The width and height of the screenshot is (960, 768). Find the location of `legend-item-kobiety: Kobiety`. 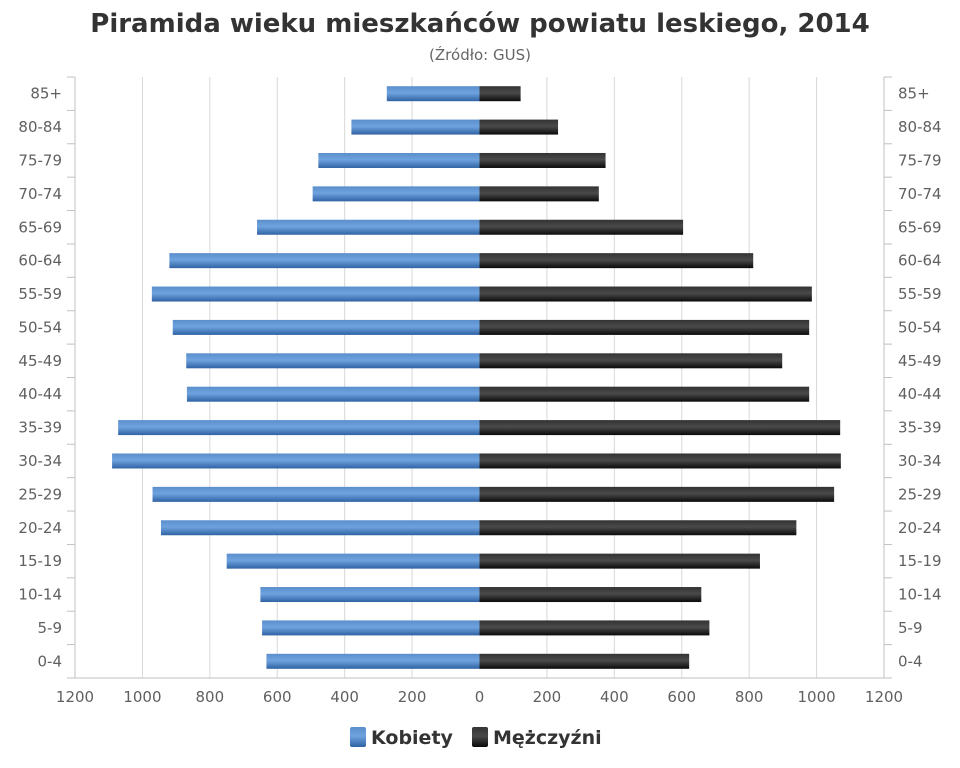

legend-item-kobiety: Kobiety is located at coordinates (402, 738).